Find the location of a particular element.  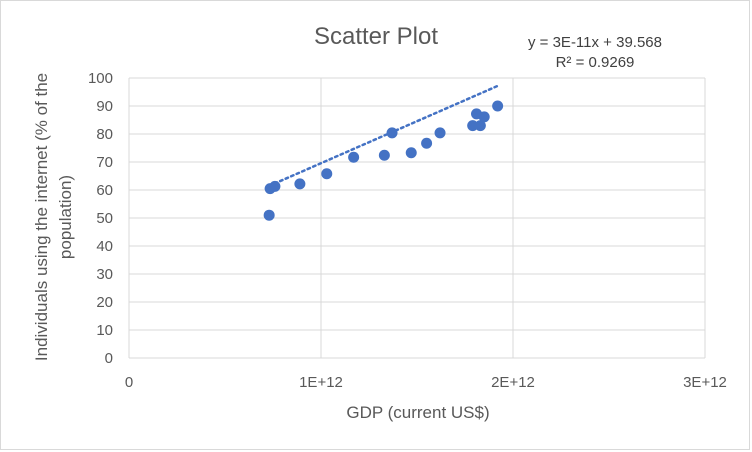

y-tick-label: 10 is located at coordinates (104, 330).